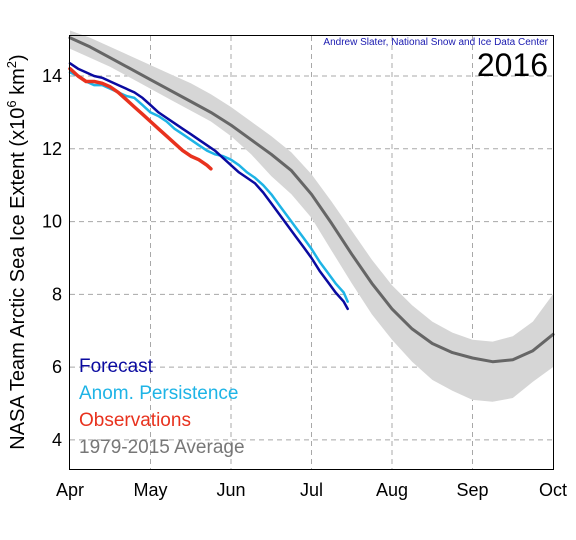  I want to click on x-tick-label: Jul, so click(311, 490).